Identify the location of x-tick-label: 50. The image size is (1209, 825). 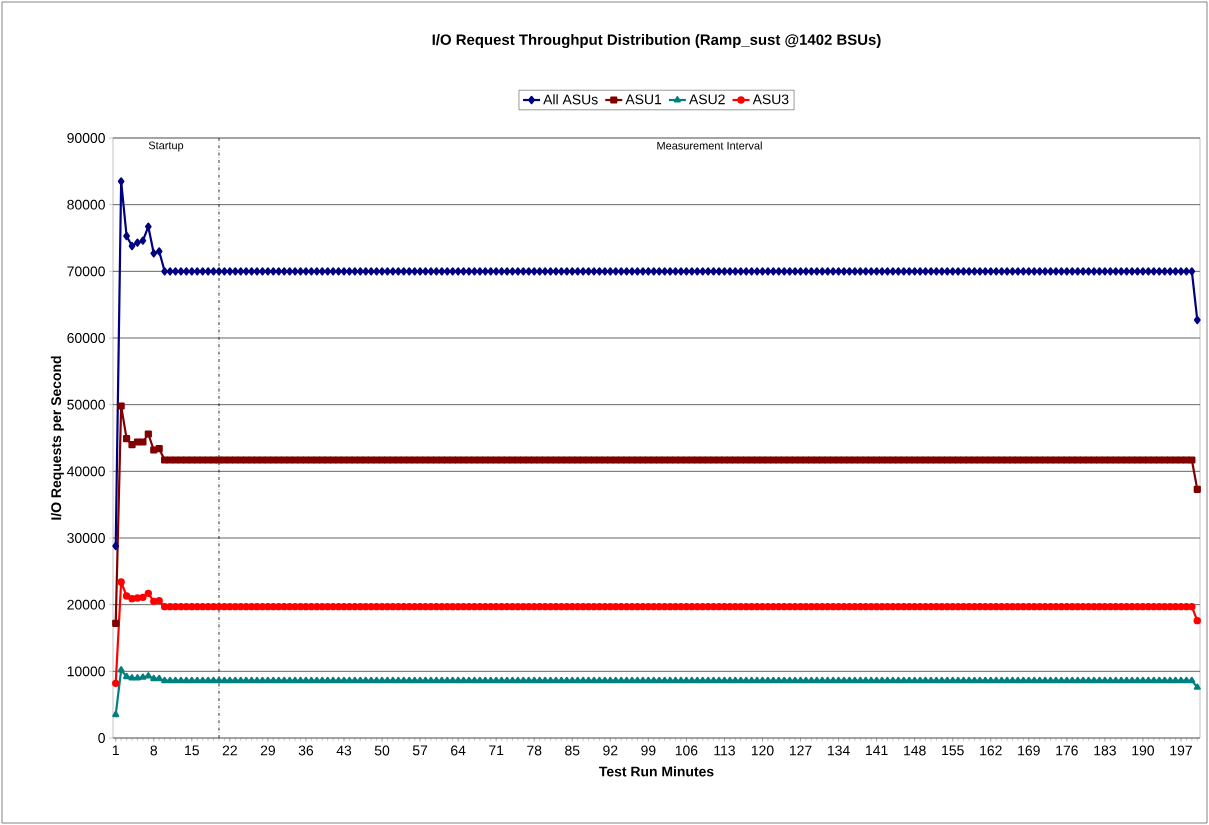
(382, 750).